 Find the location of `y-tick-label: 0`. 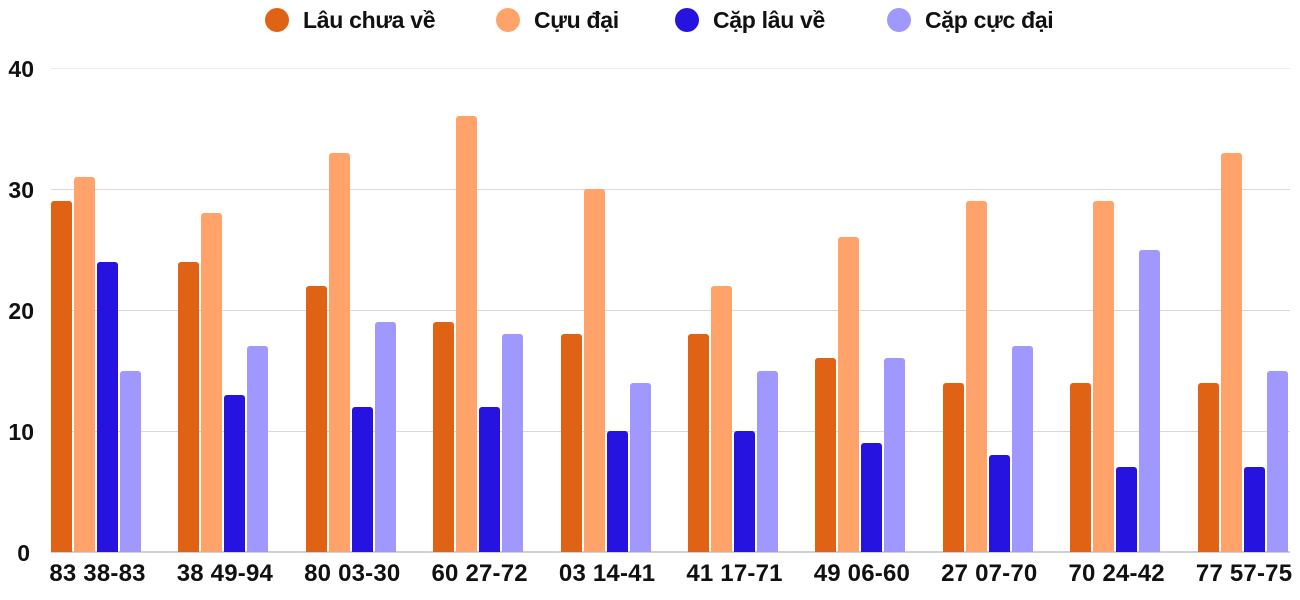

y-tick-label: 0 is located at coordinates (23, 553).